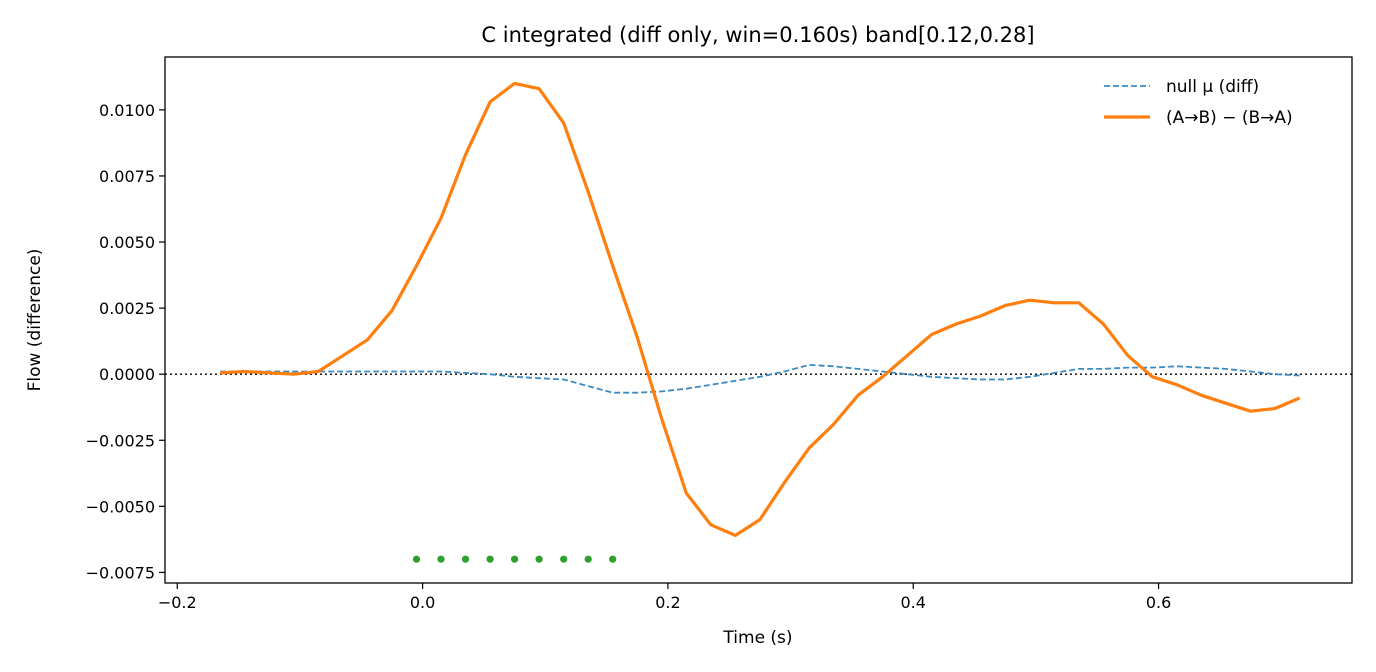 The width and height of the screenshot is (1376, 672). I want to click on x-axis-label: Time (s), so click(757, 638).